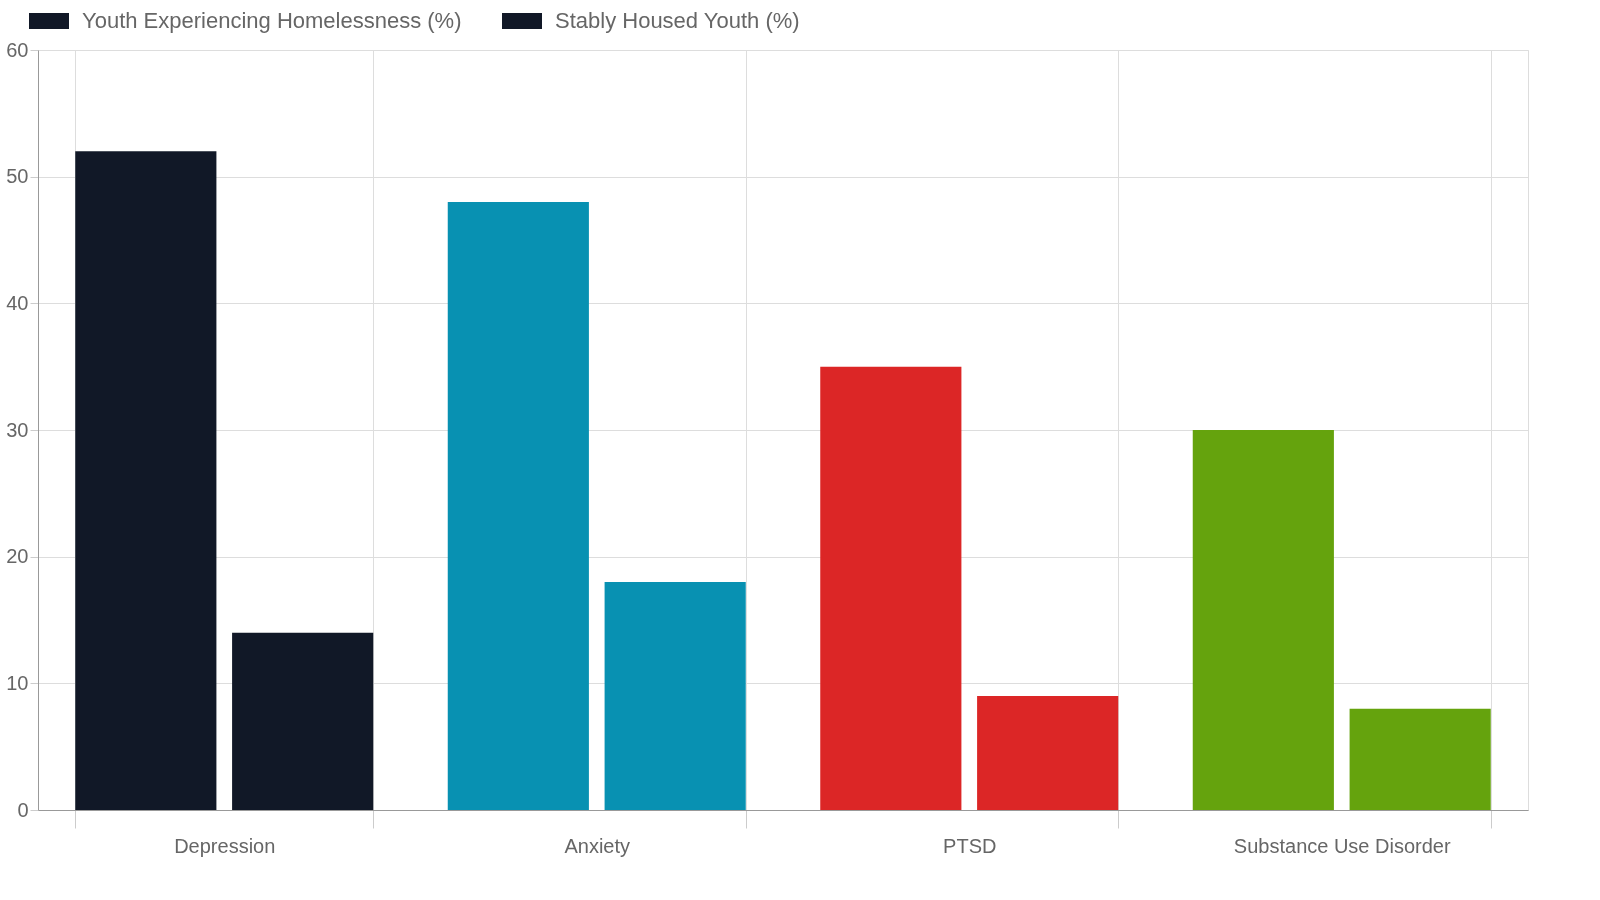 The height and width of the screenshot is (900, 1600). What do you see at coordinates (970, 845) in the screenshot?
I see `x-tick-label: PTSD` at bounding box center [970, 845].